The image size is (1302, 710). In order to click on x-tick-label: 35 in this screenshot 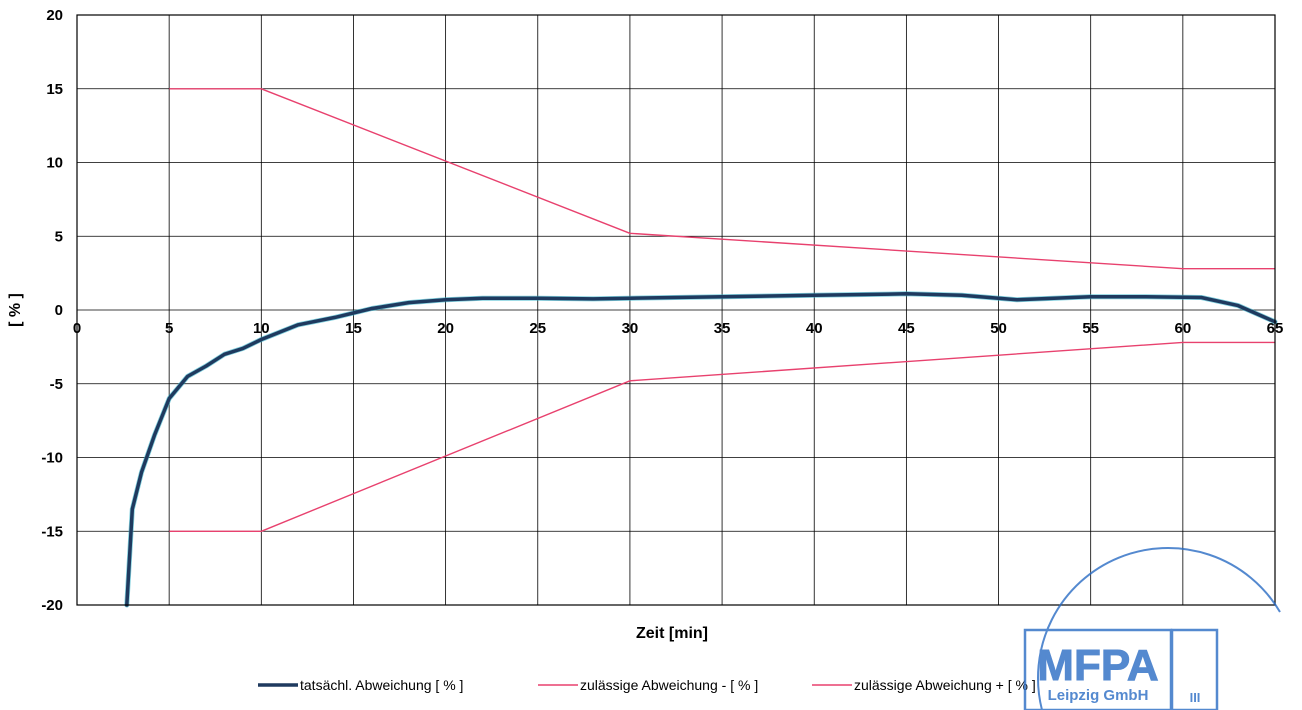, I will do `click(722, 328)`.